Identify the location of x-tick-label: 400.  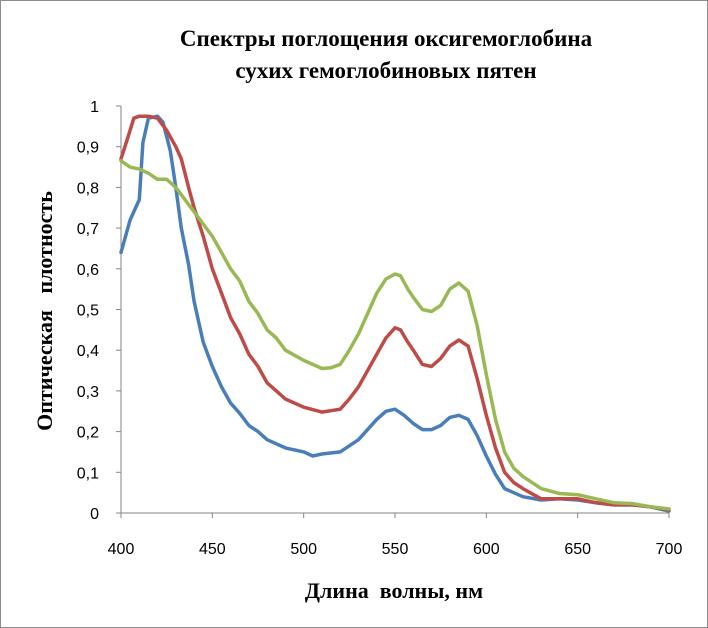
(121, 549).